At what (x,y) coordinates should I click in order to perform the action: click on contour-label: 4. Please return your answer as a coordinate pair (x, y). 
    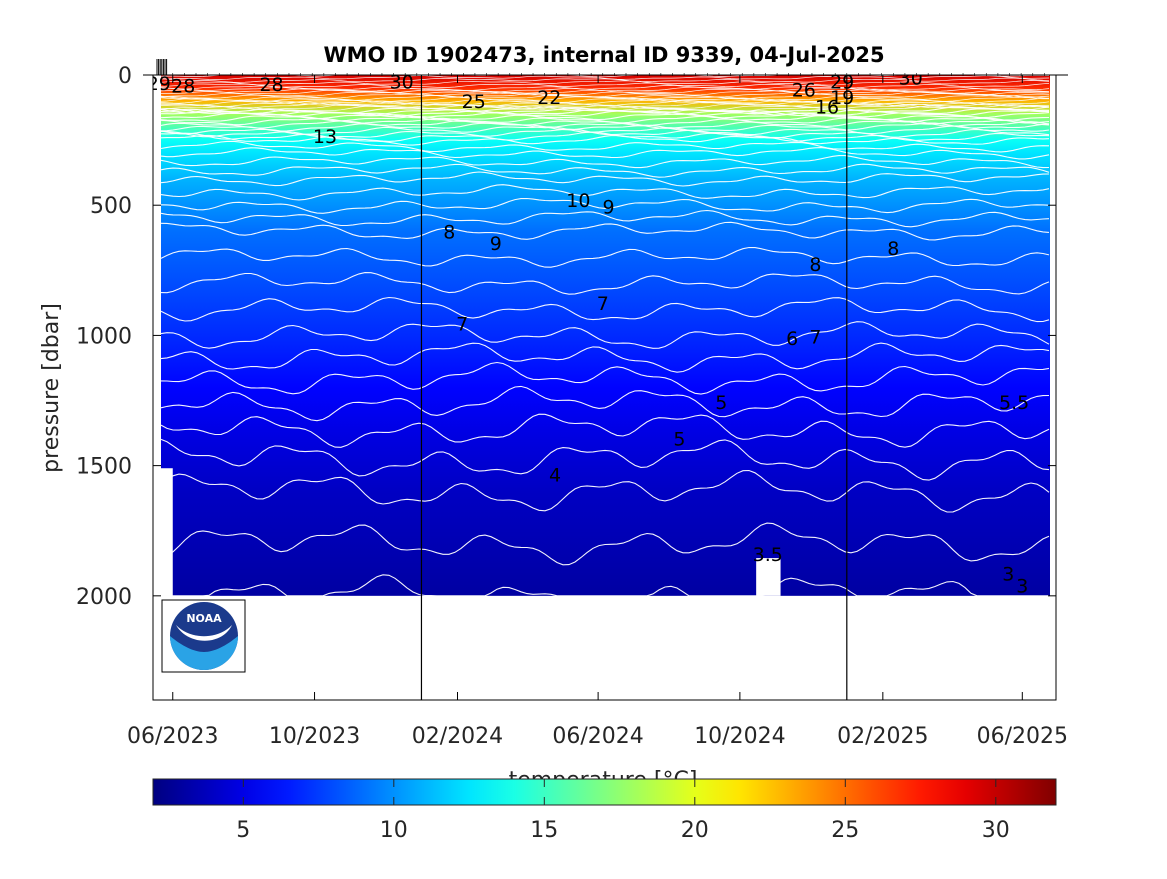
    Looking at the image, I should click on (555, 476).